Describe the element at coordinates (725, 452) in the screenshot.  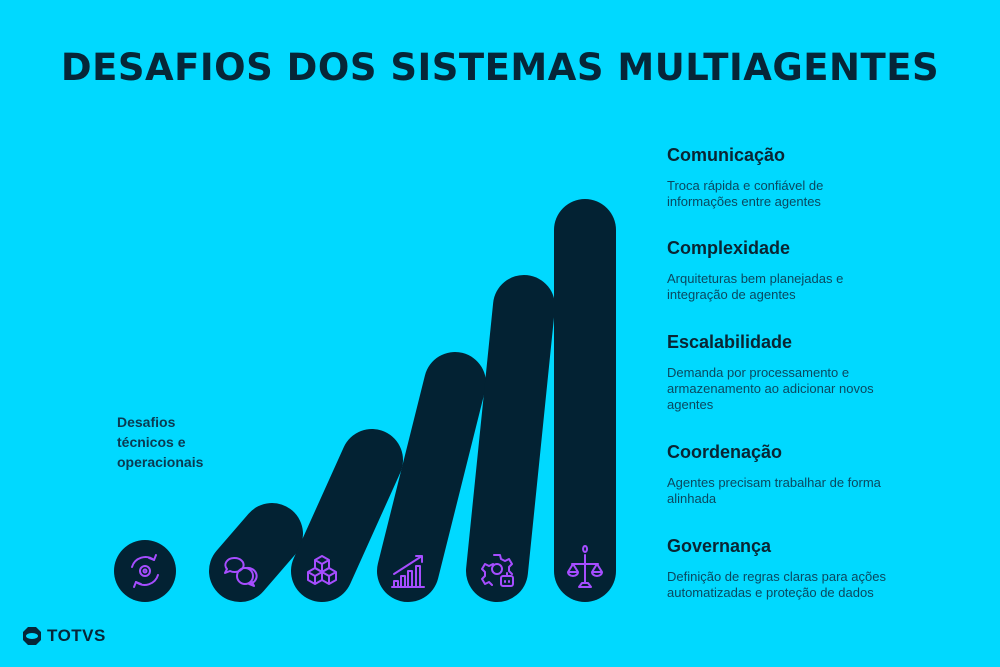
I see `challenge-title: Coordenação` at that location.